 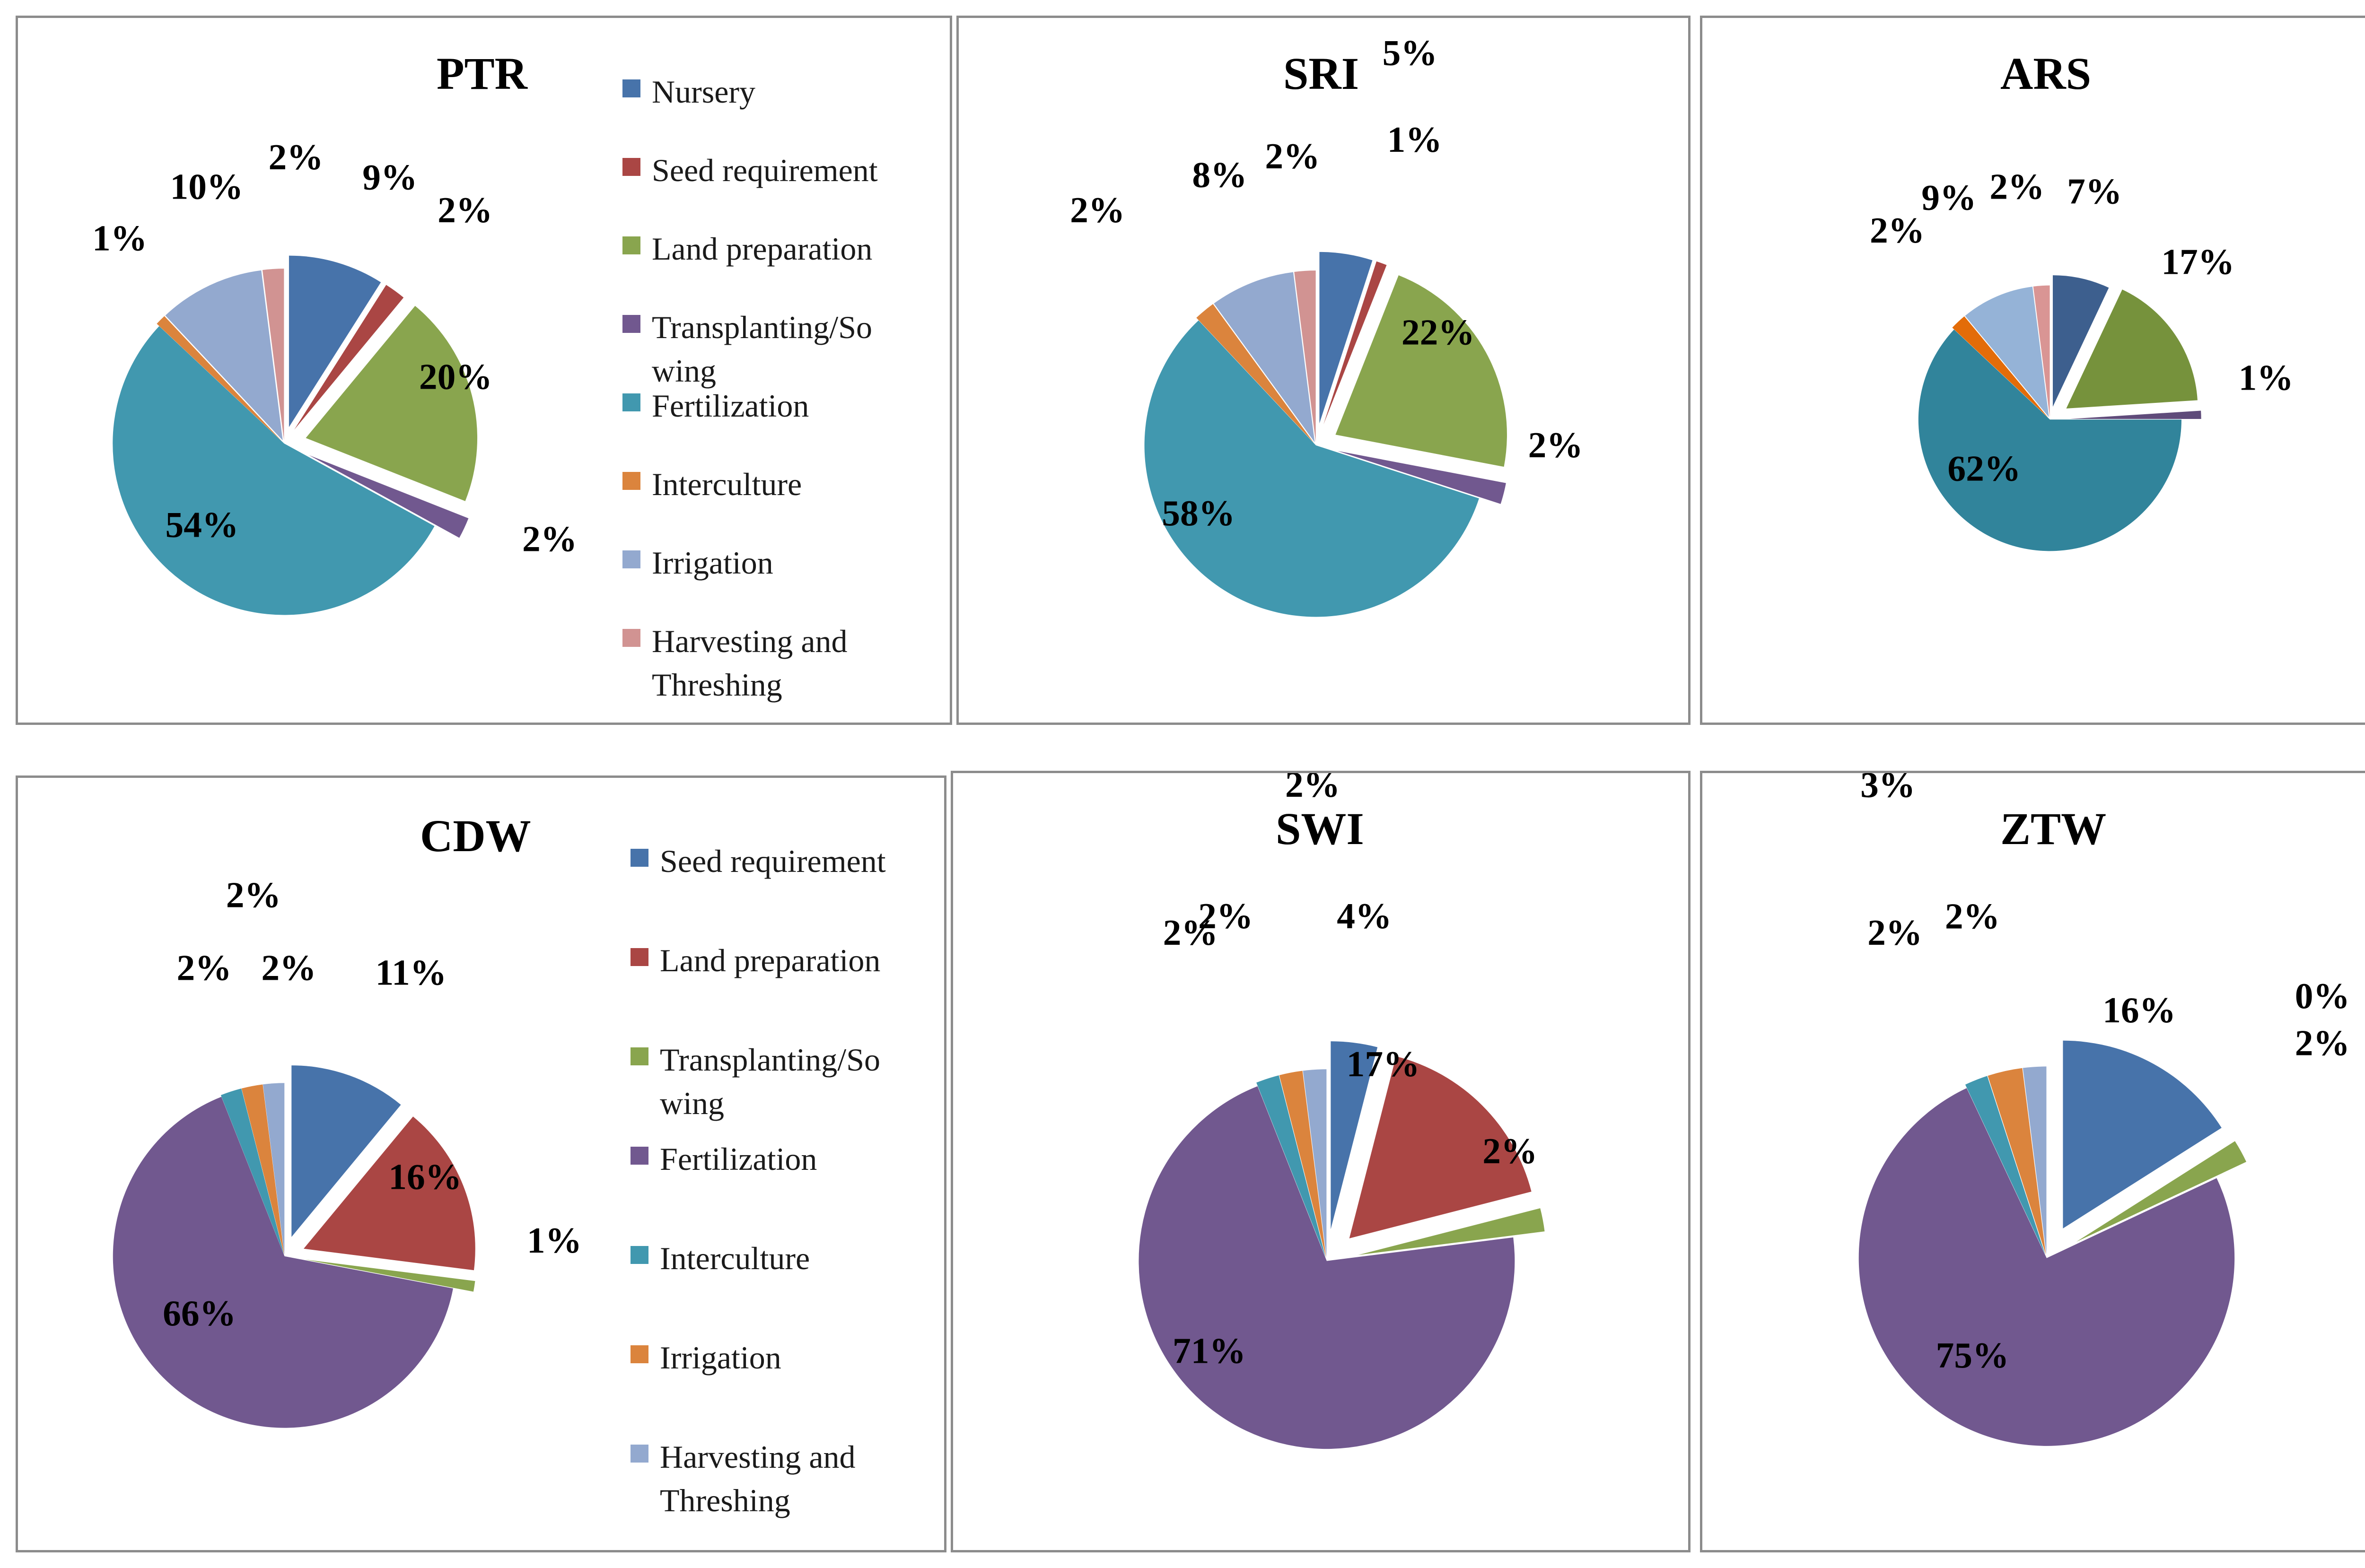 I want to click on data-label: 4%, so click(x=1364, y=916).